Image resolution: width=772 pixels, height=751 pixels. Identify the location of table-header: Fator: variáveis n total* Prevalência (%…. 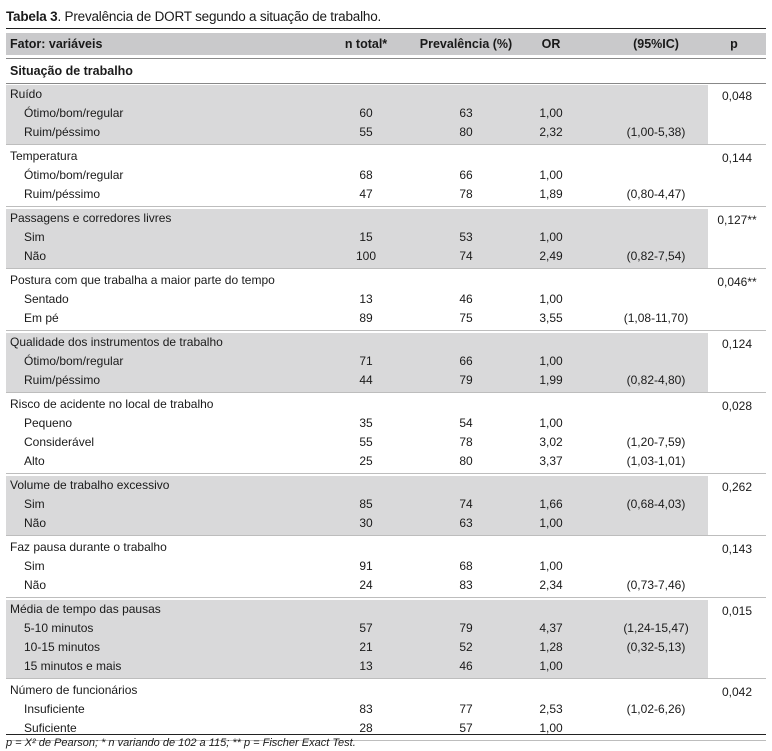
(386, 44).